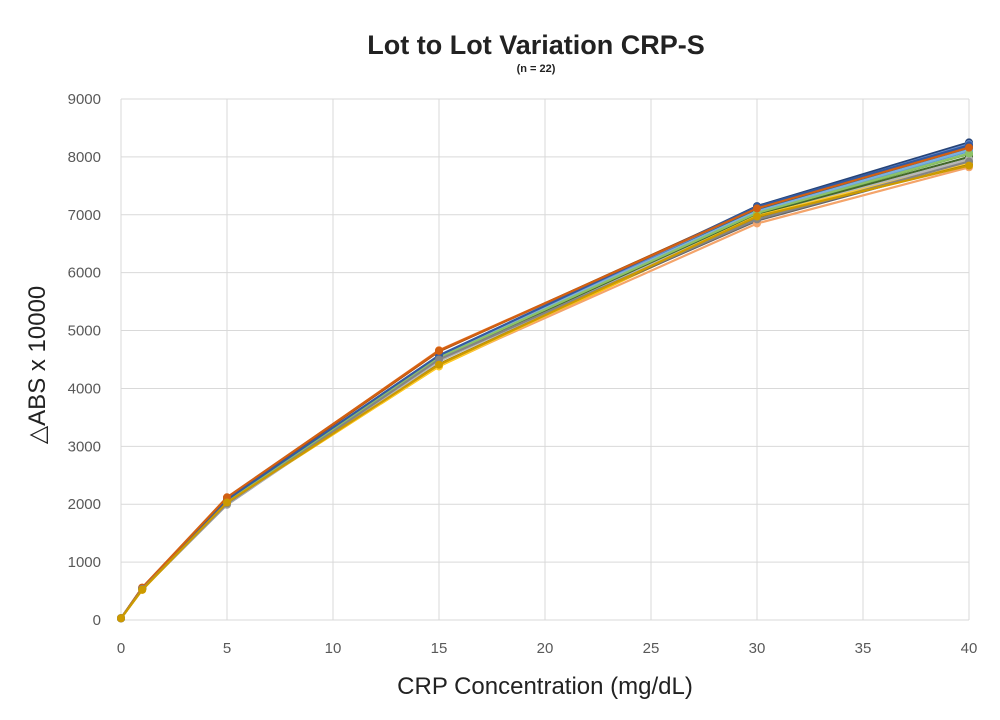 This screenshot has height=720, width=1000. I want to click on y-axis-label: △ABS x 10000, so click(37, 365).